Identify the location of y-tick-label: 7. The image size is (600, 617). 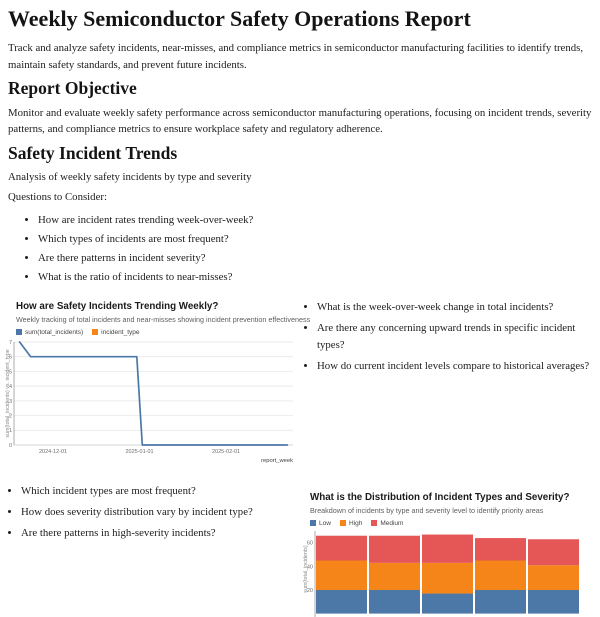
(10, 343).